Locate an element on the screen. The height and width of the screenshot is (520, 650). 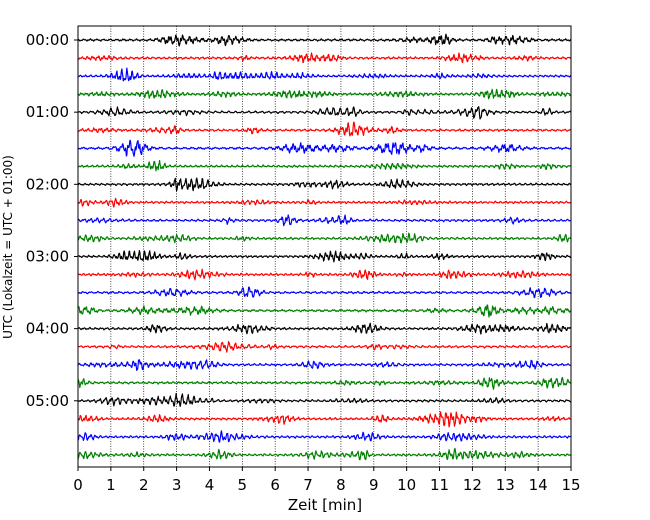
y-tick-label: 02:00 is located at coordinates (47, 184).